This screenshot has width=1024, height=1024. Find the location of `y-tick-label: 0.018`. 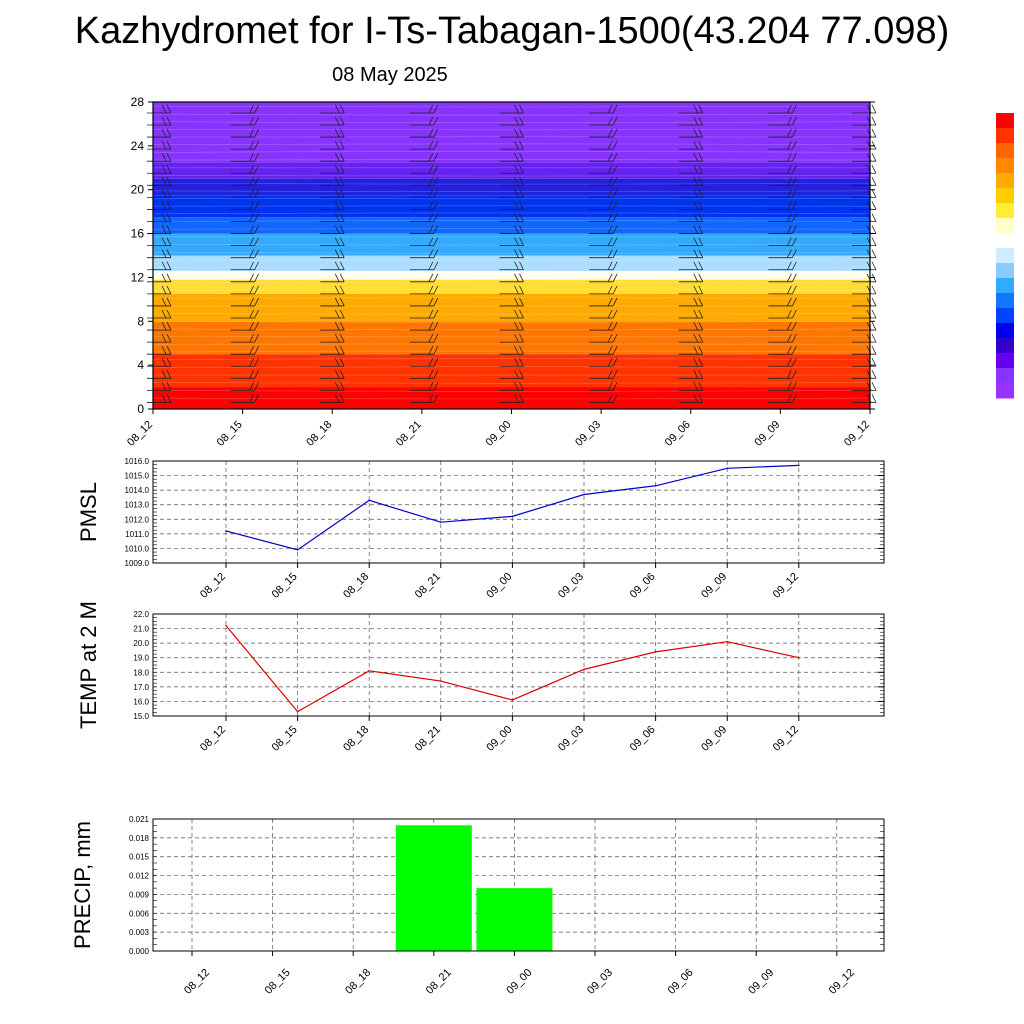

y-tick-label: 0.018 is located at coordinates (139, 838).